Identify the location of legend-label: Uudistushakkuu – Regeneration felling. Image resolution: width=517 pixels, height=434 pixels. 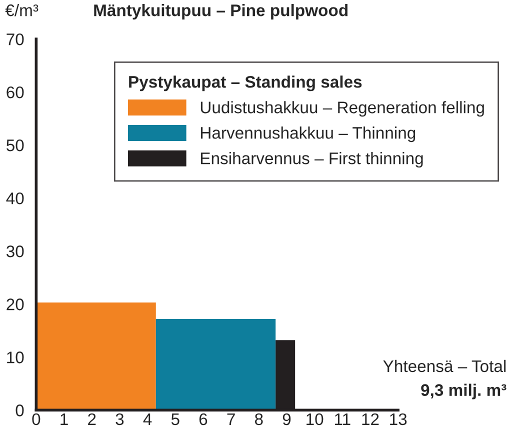
(342, 109).